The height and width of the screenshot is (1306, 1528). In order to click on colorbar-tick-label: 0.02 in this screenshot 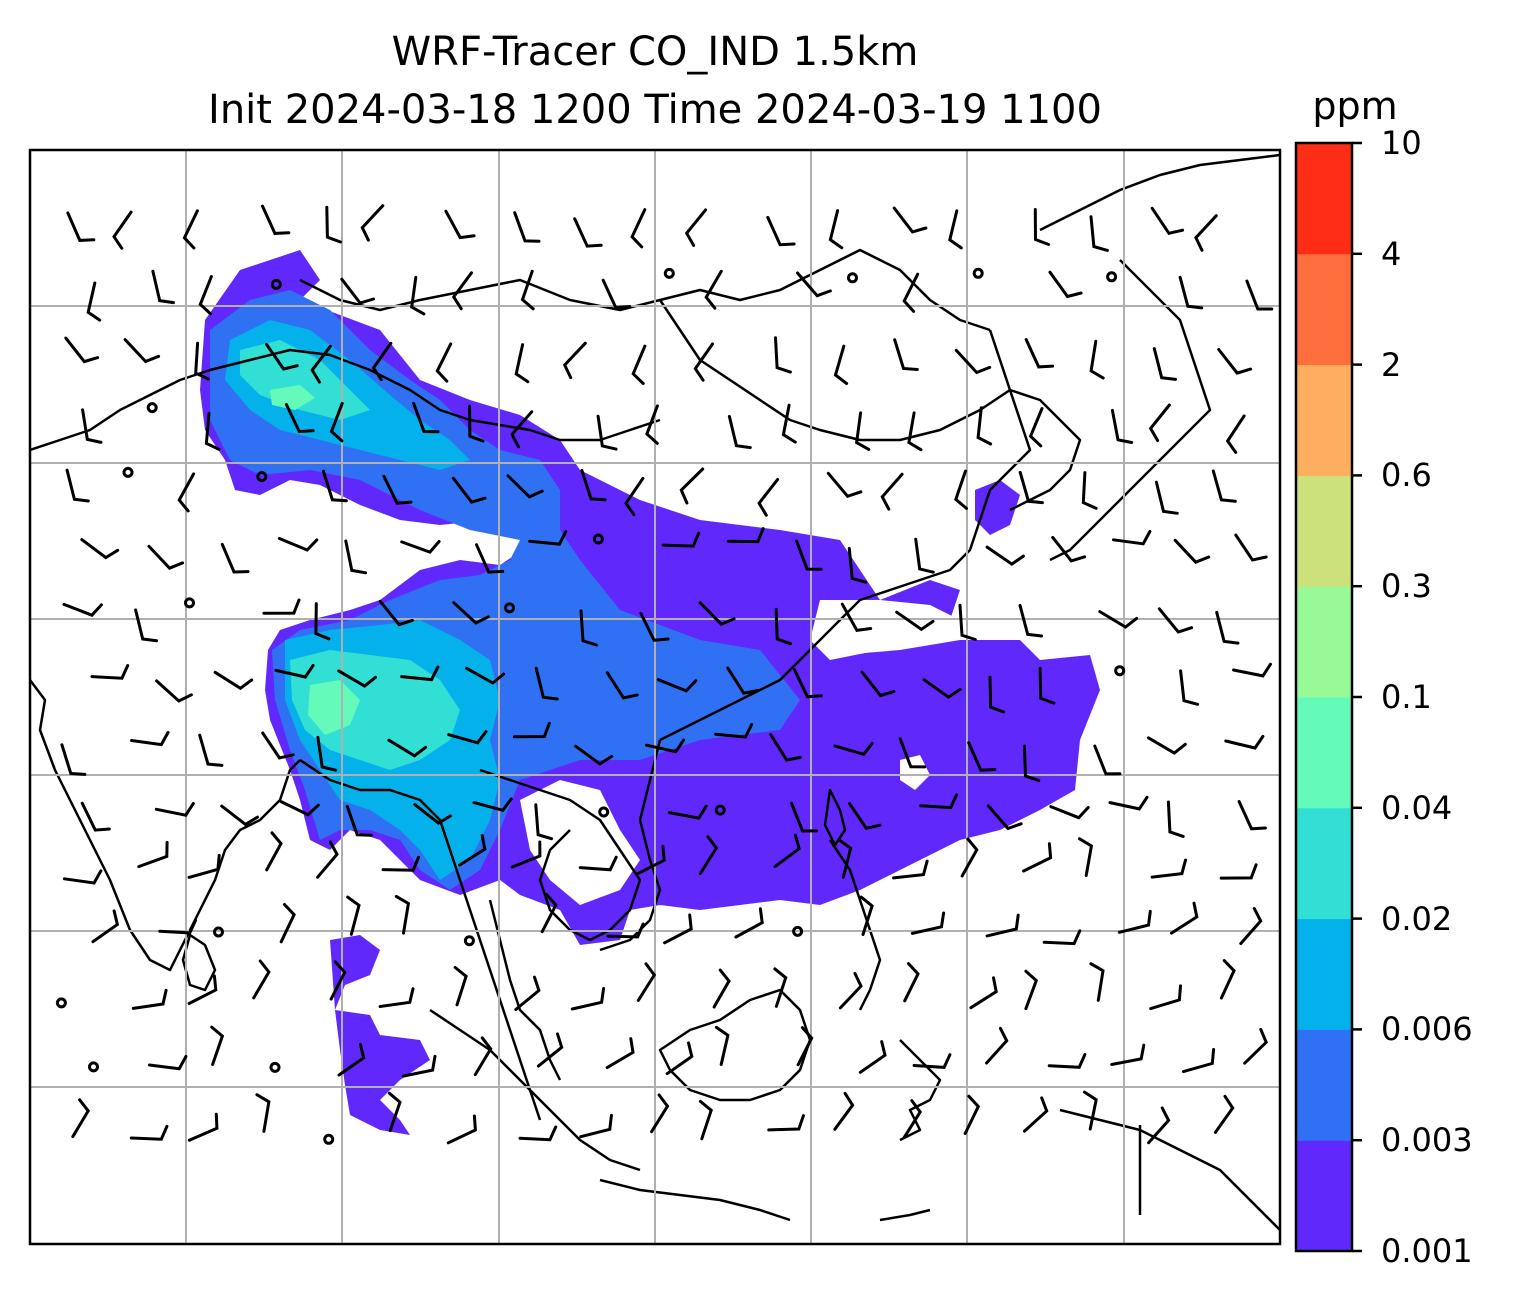, I will do `click(1417, 918)`.